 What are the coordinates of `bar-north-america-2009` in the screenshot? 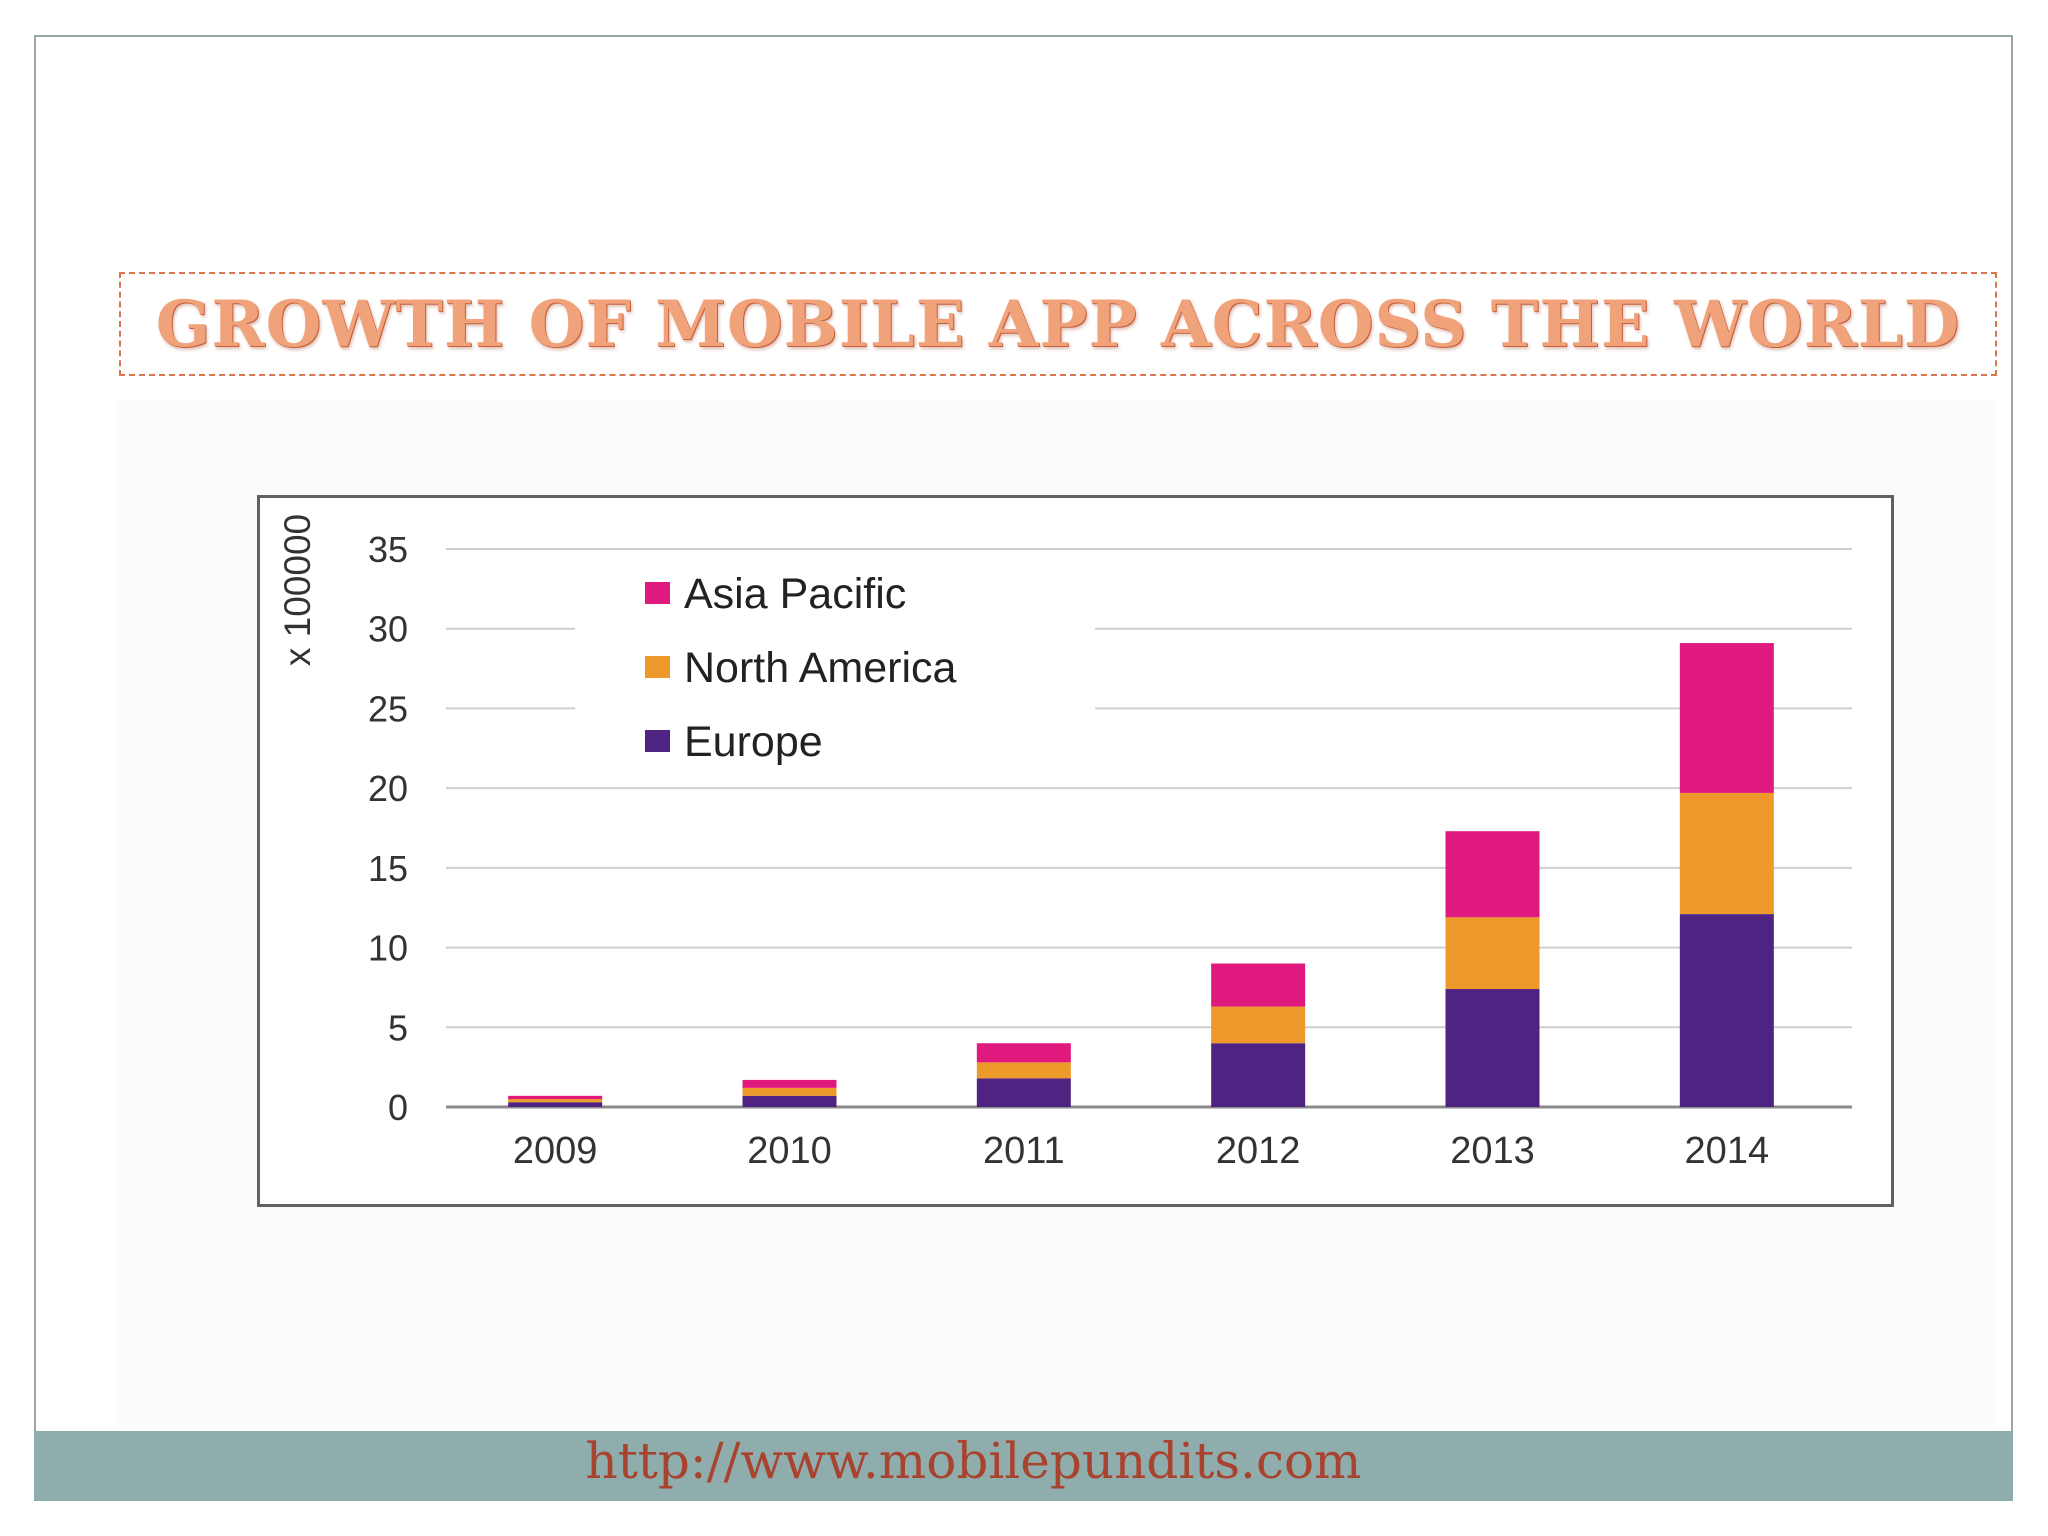 It's located at (555, 1101).